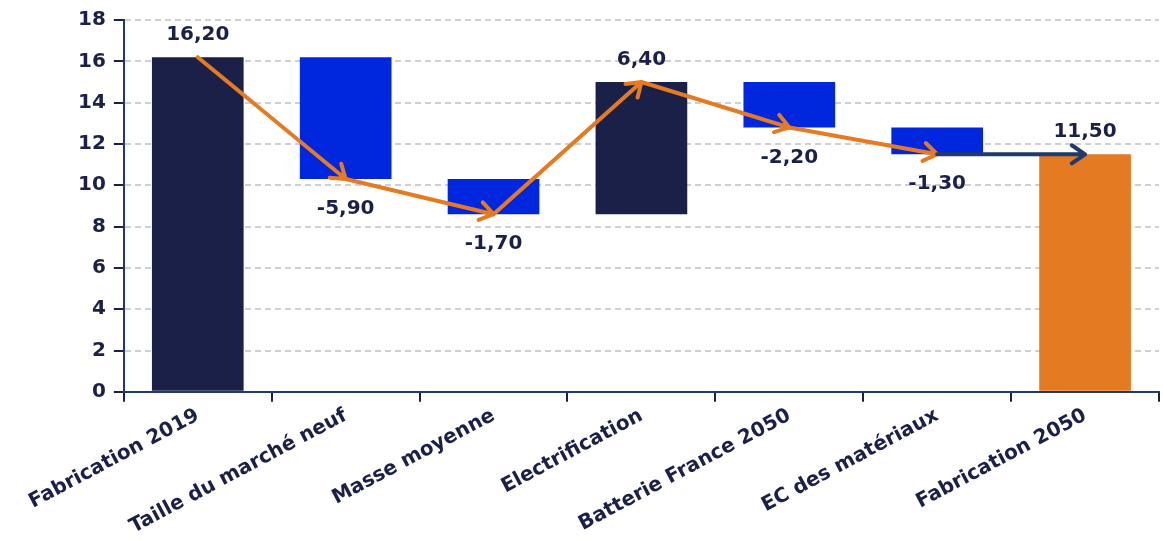 This screenshot has width=1163, height=541. I want to click on data-label: 16,20, so click(198, 33).